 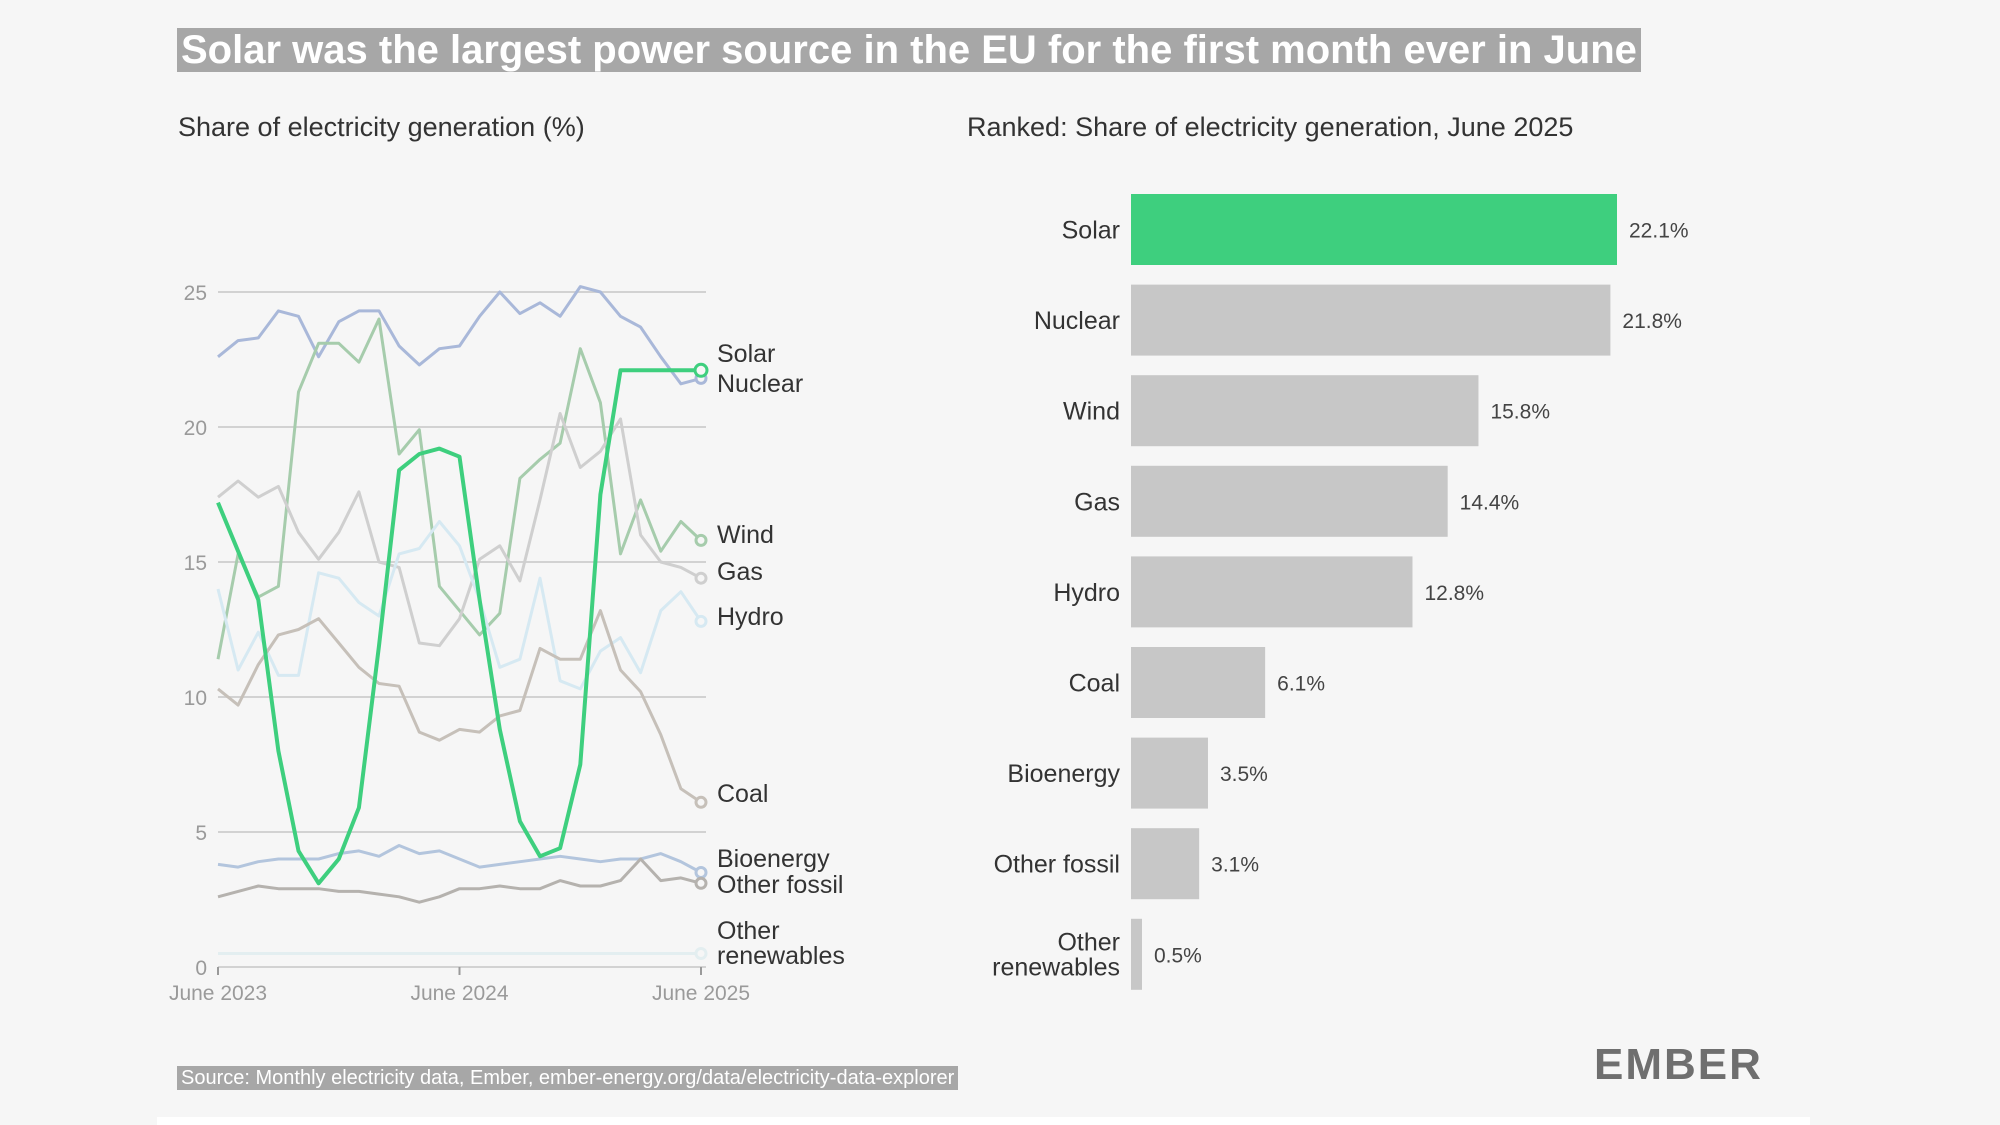 I want to click on series-end-marker-gas, so click(x=701, y=578).